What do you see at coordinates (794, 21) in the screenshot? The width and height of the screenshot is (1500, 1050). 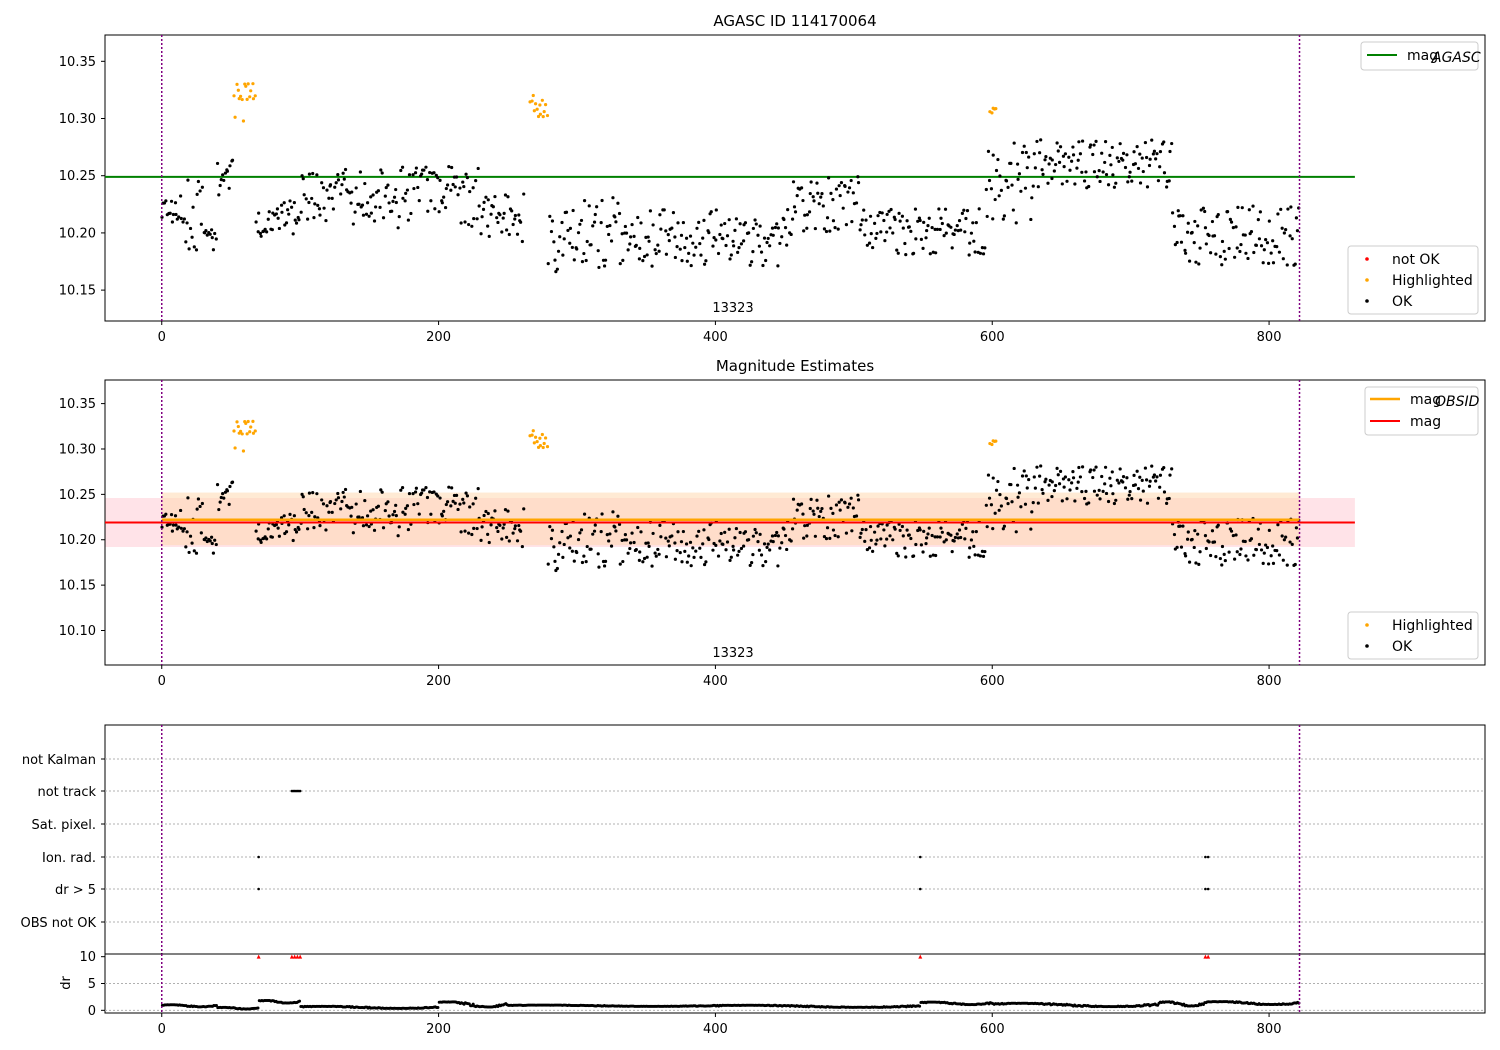 I see `chart-title: AGASC ID 114170064` at bounding box center [794, 21].